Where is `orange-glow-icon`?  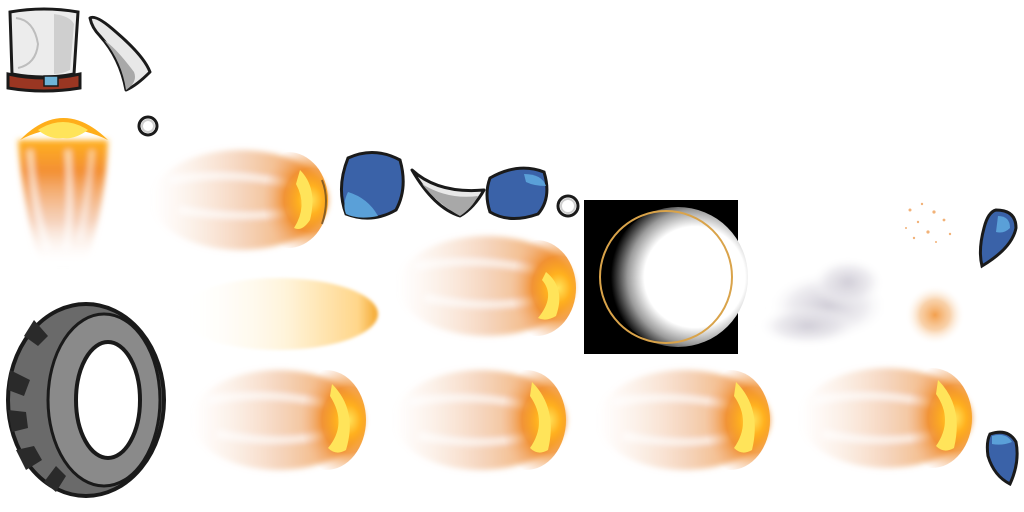
orange-glow-icon is located at coordinates (935, 315).